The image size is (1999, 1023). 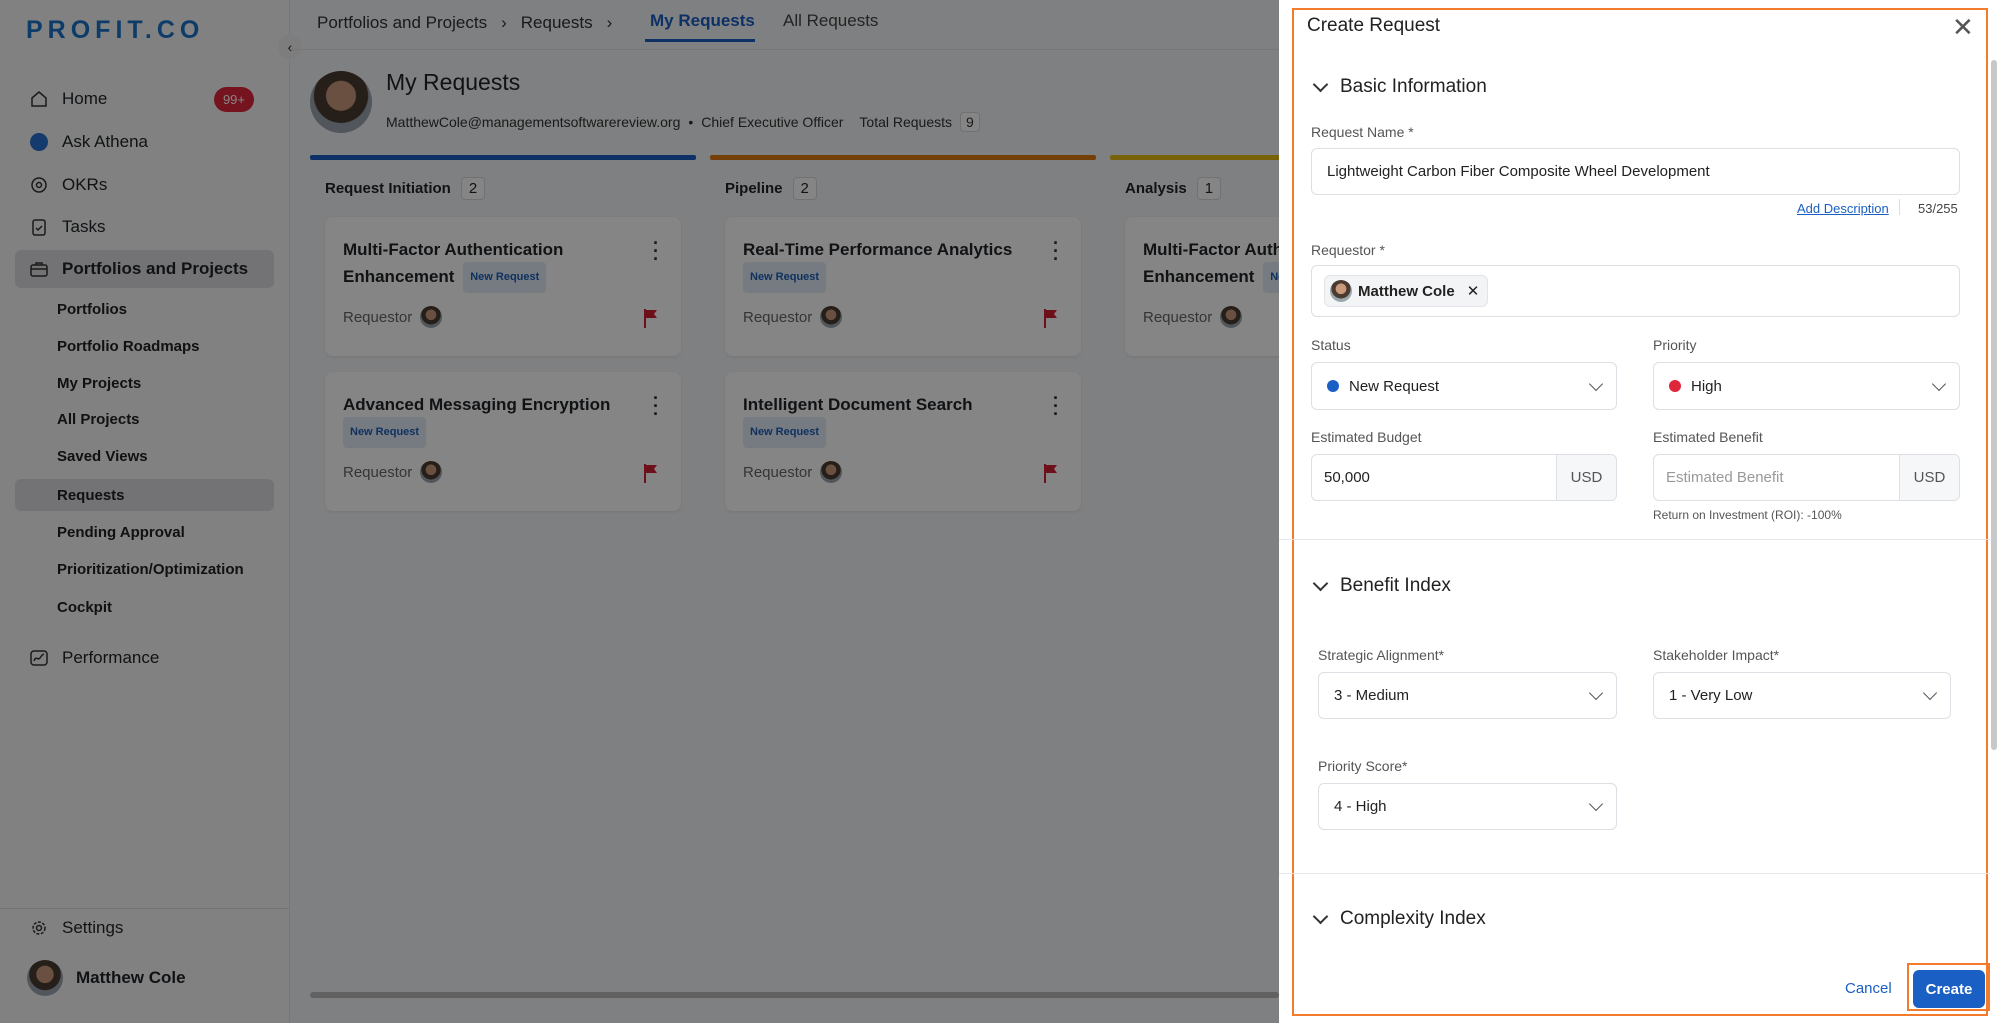 What do you see at coordinates (1963, 27) in the screenshot?
I see `close-icon: ✕` at bounding box center [1963, 27].